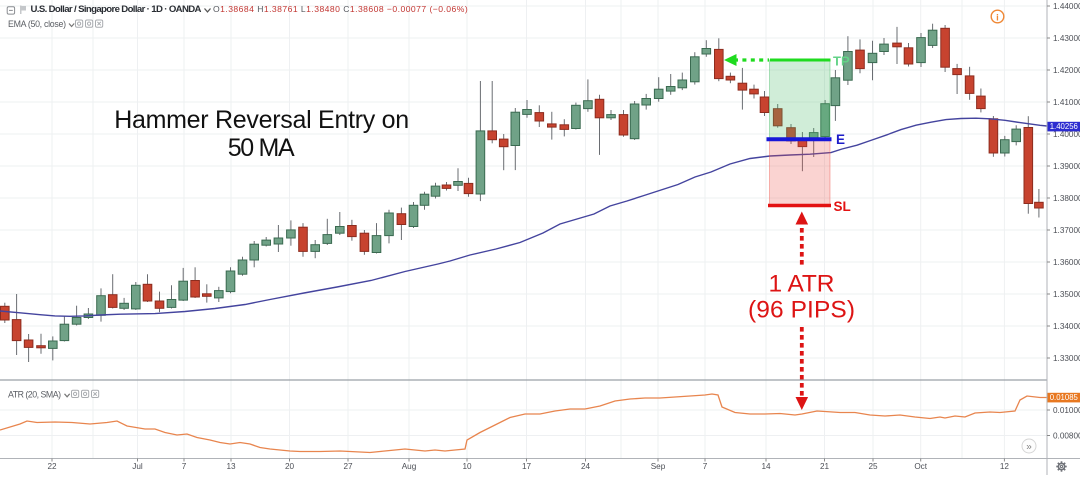  I want to click on svg-text: 1.36000, so click(1066, 262).